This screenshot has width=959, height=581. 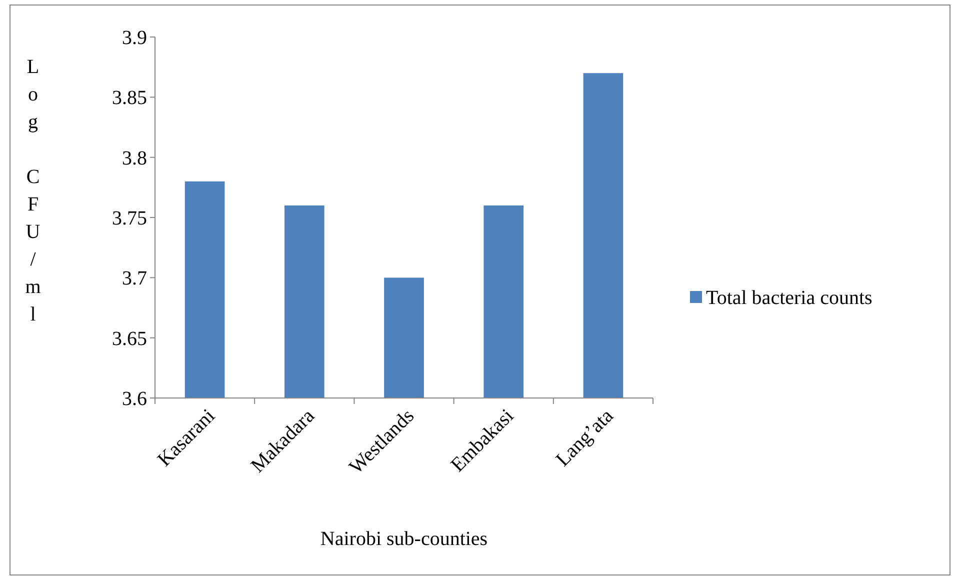 What do you see at coordinates (404, 539) in the screenshot?
I see `x-axis-title: Nairobi sub-counties` at bounding box center [404, 539].